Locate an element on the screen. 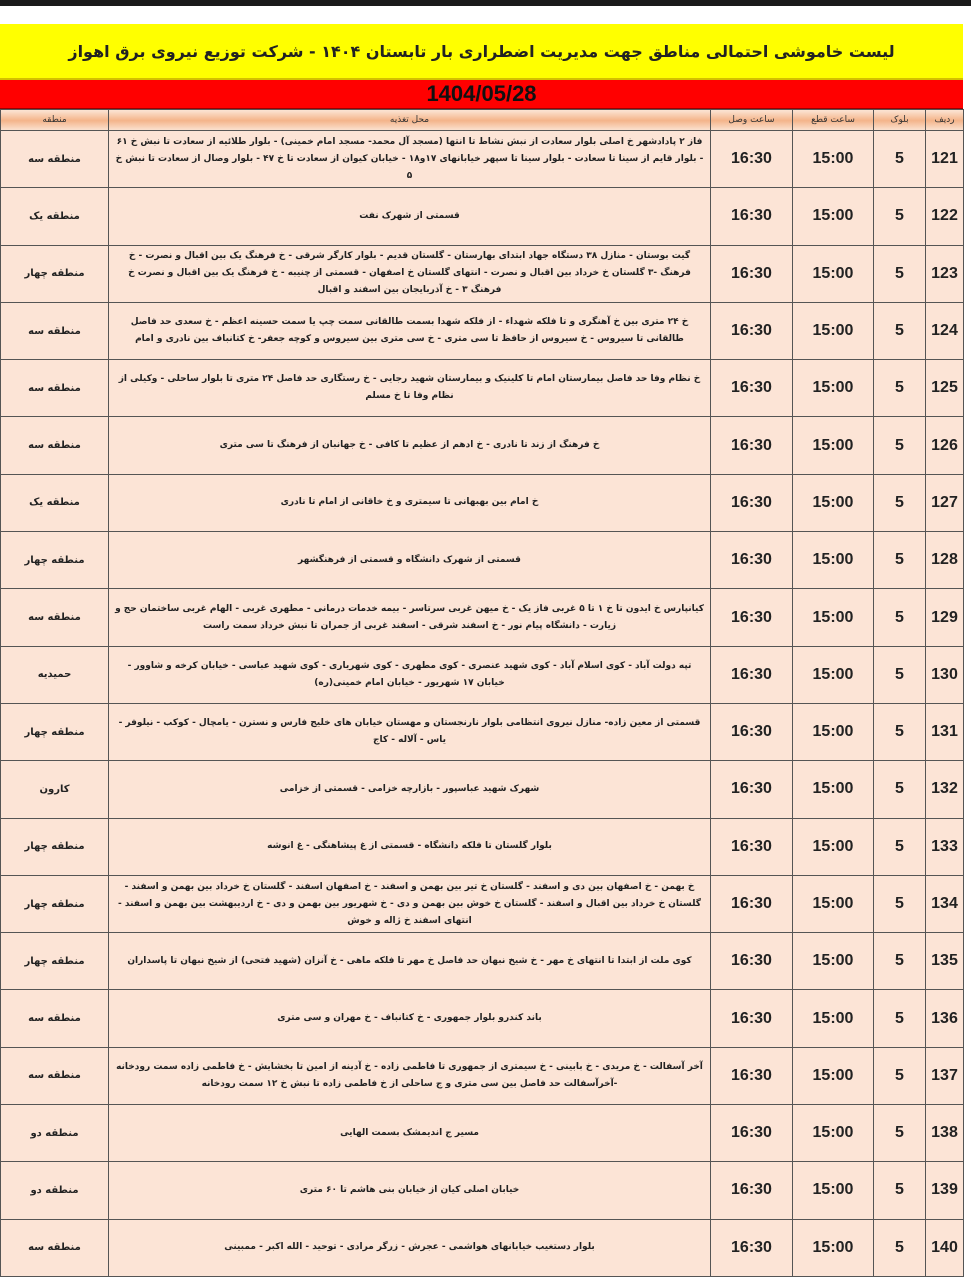 This screenshot has height=1280, width=971. cell-row: 127 is located at coordinates (944, 503).